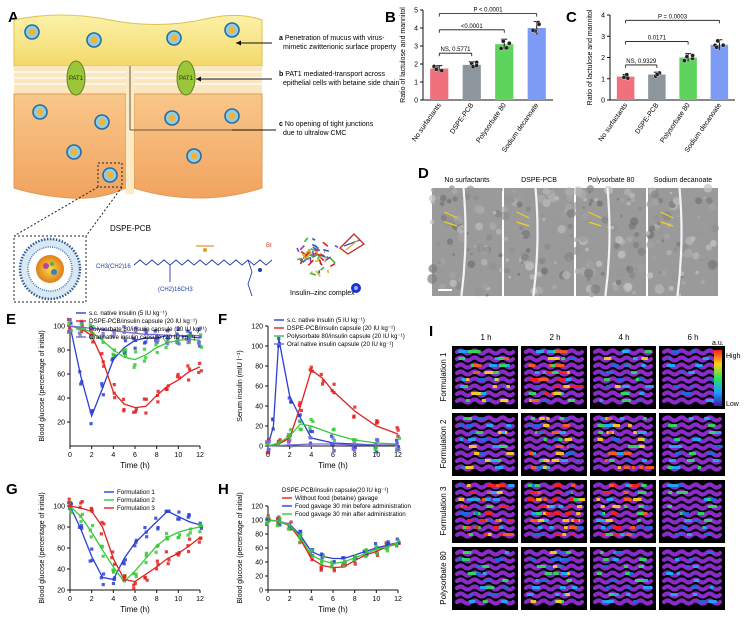 The height and width of the screenshot is (620, 750). What do you see at coordinates (59, 327) in the screenshot?
I see `y-tick-label: 100` at bounding box center [59, 327].